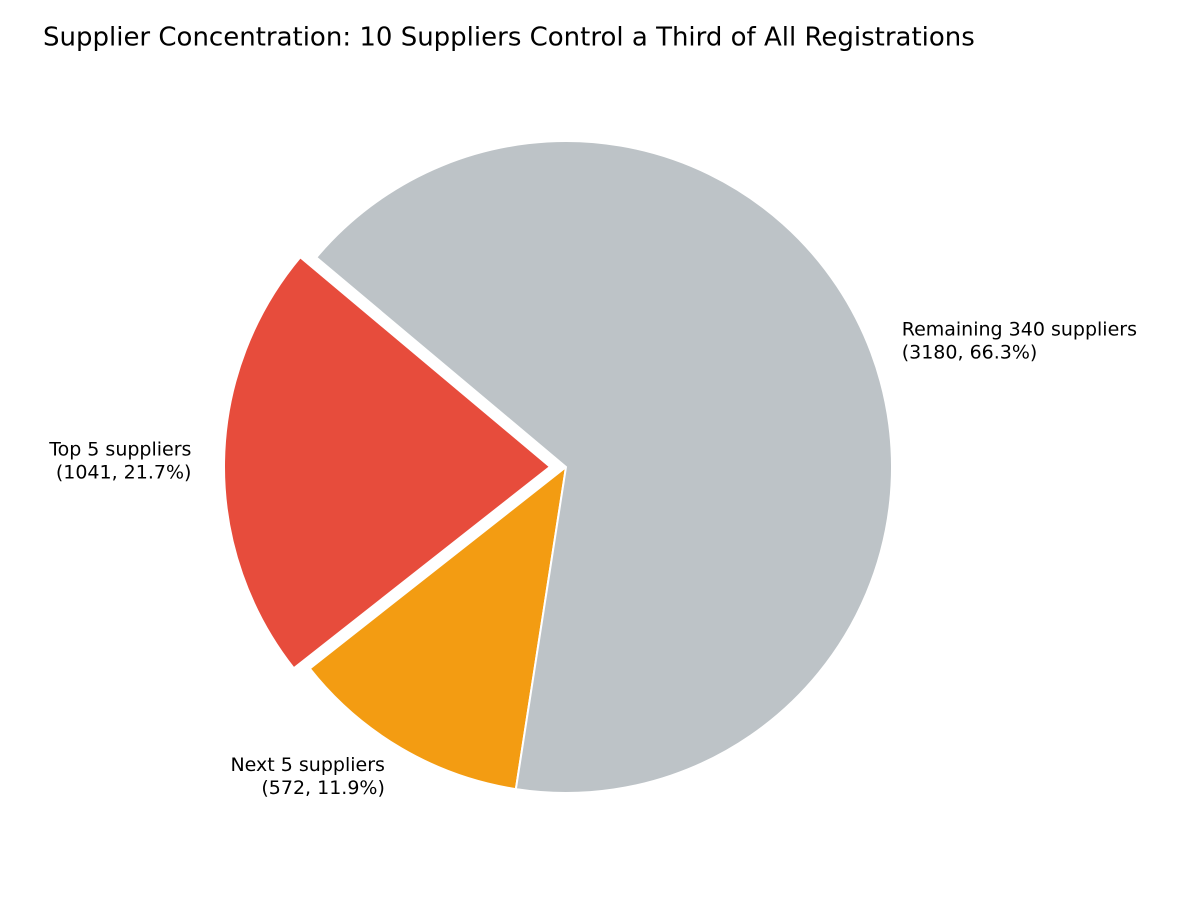 The width and height of the screenshot is (1200, 900). Describe the element at coordinates (119, 450) in the screenshot. I see `slice-label: Top 5 suppliers` at that location.